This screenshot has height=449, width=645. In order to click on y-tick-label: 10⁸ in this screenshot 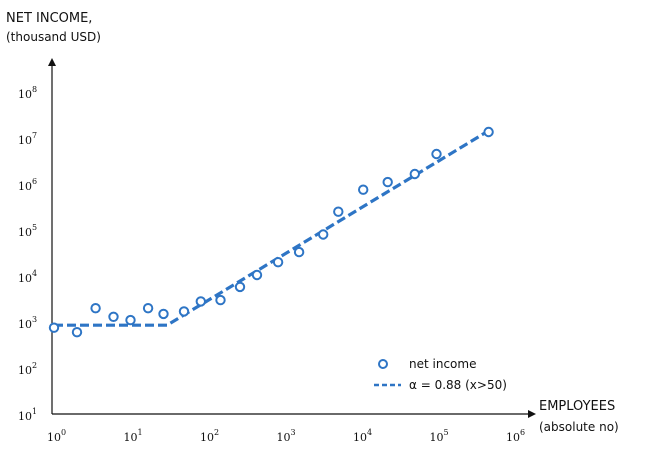, I will do `click(27, 93)`.